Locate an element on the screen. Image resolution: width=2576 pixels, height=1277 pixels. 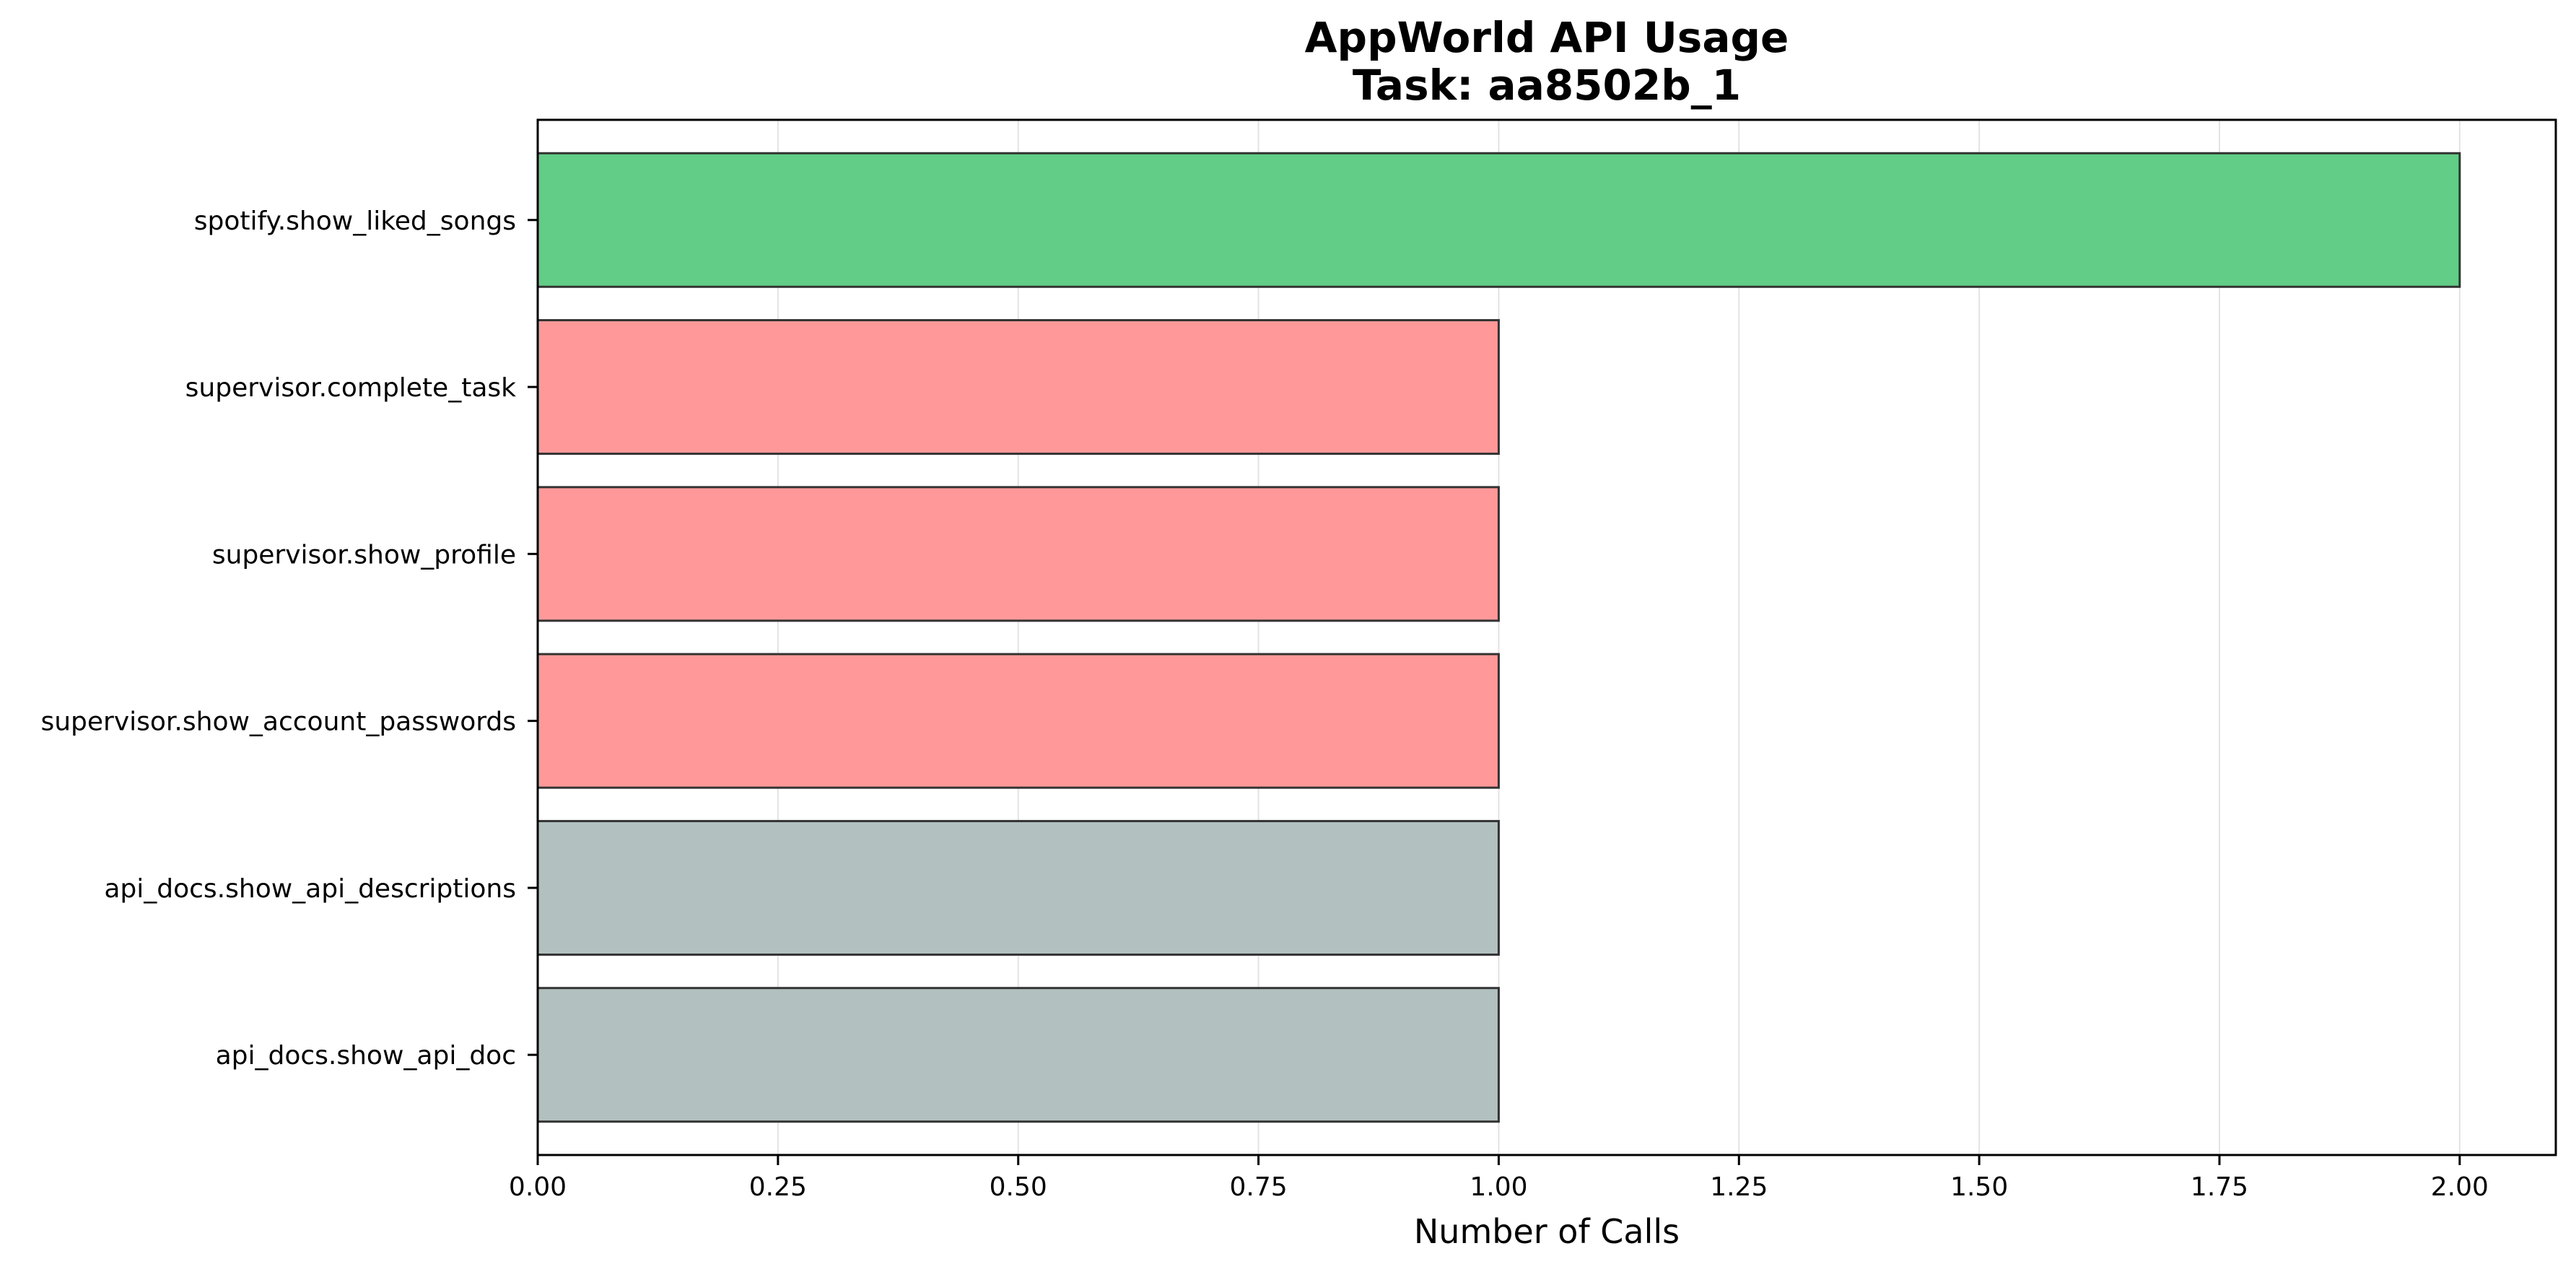
x-tick-label: 1.50 is located at coordinates (1979, 1187).